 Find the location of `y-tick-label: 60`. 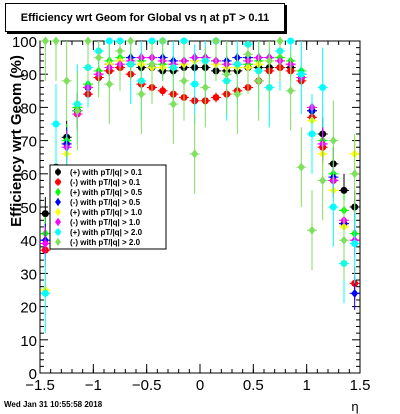

y-tick-label: 60 is located at coordinates (28, 175).